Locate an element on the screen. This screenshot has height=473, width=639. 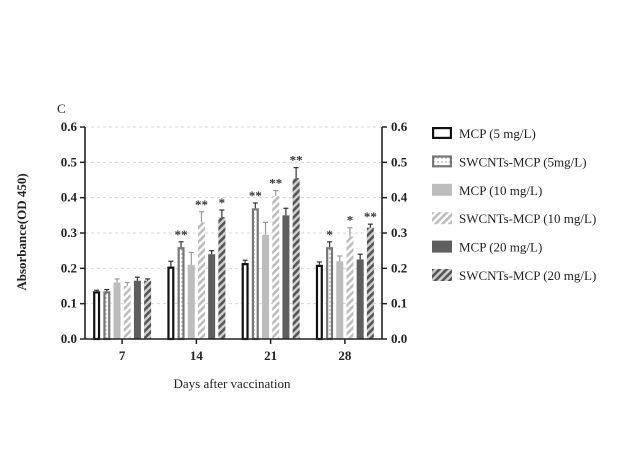
x-tick-label: 28 is located at coordinates (345, 355).